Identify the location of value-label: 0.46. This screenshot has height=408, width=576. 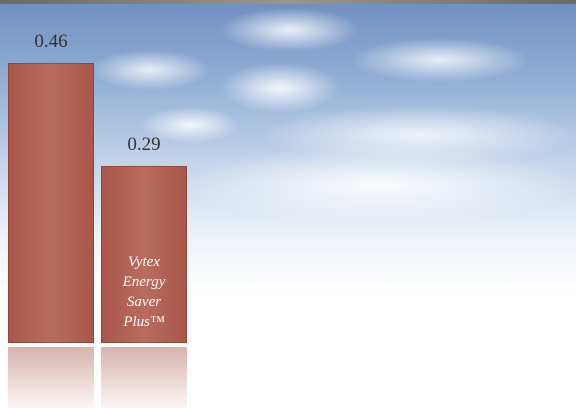
(51, 41).